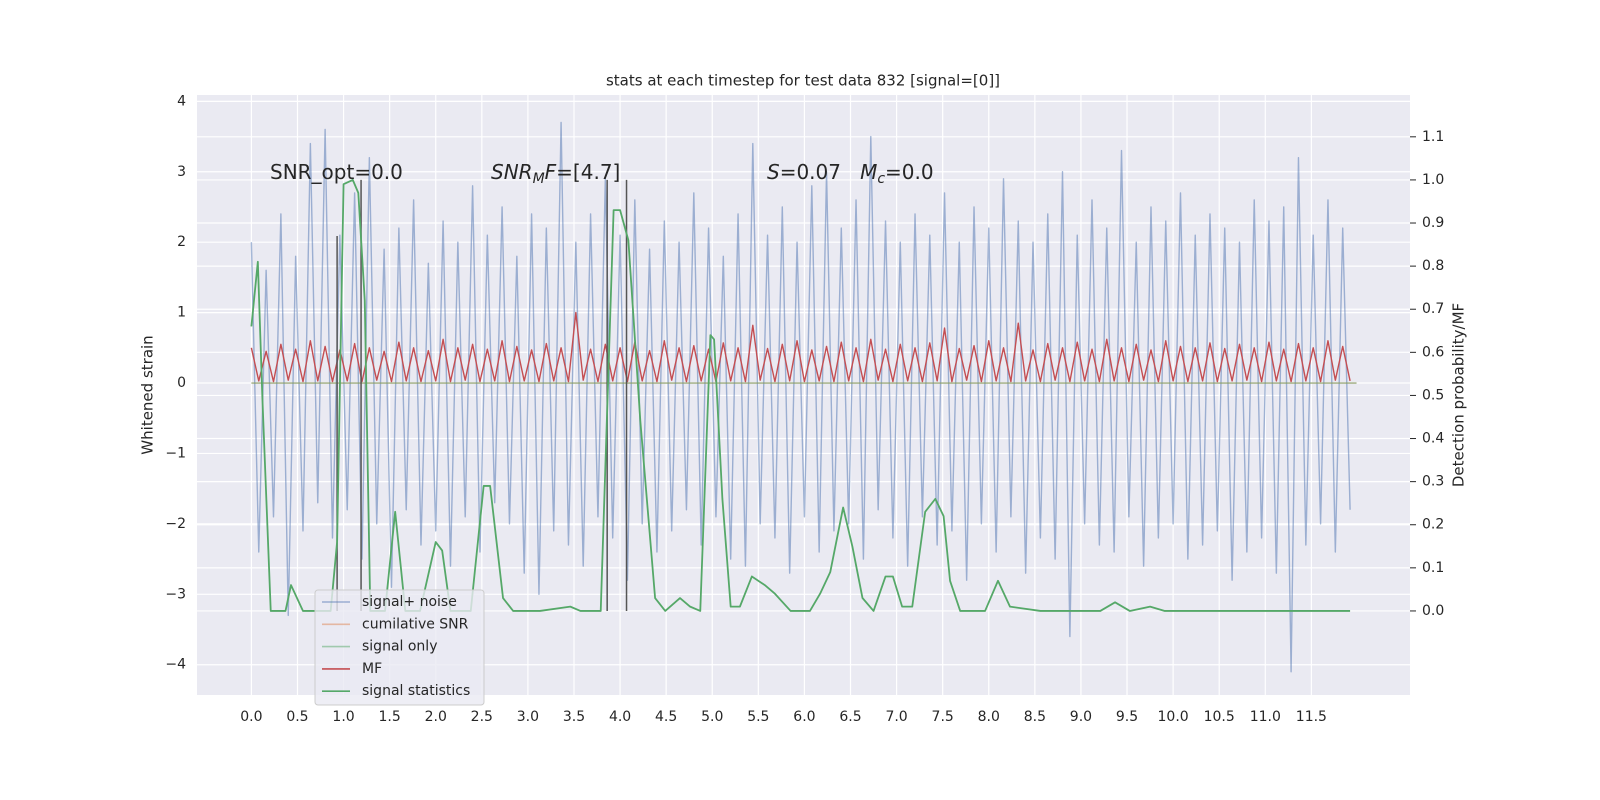 Image resolution: width=1600 pixels, height=800 pixels. I want to click on y-axis-label: Whitened strain, so click(148, 394).